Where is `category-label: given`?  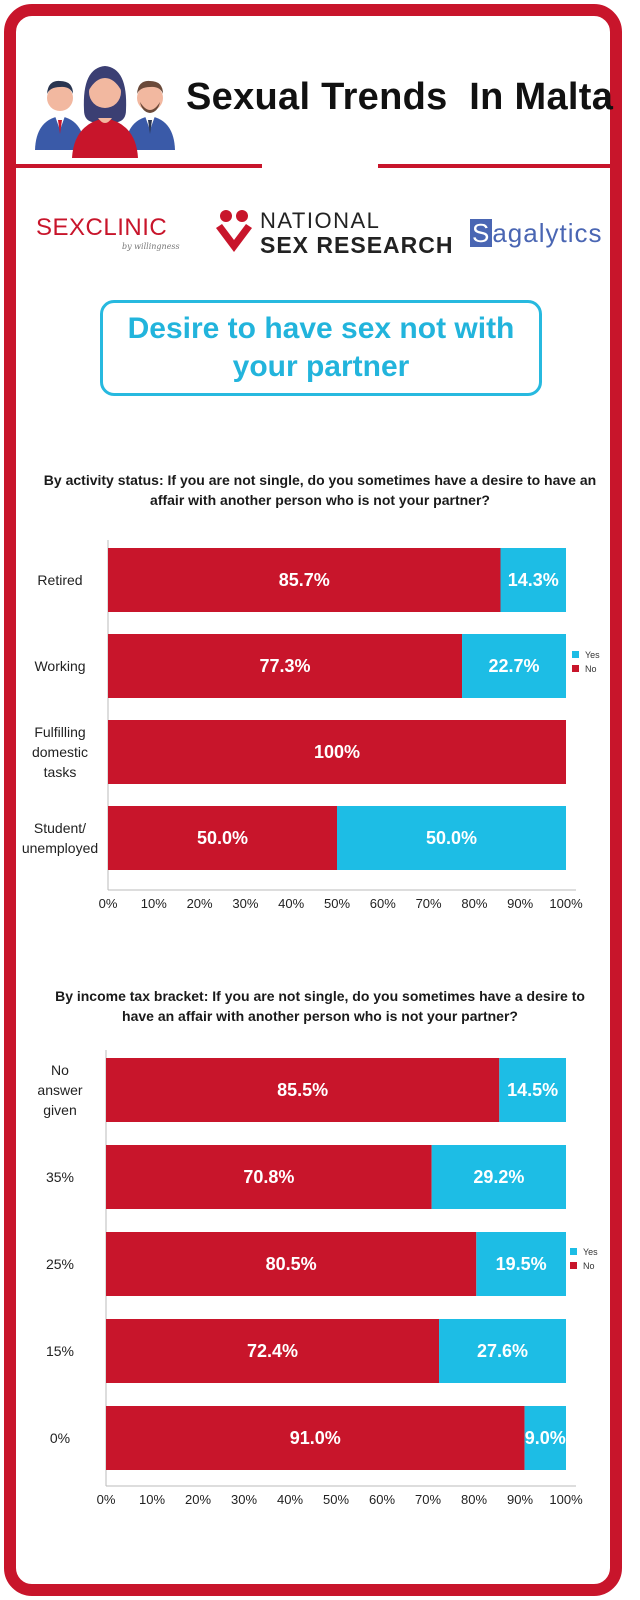 category-label: given is located at coordinates (59, 1110).